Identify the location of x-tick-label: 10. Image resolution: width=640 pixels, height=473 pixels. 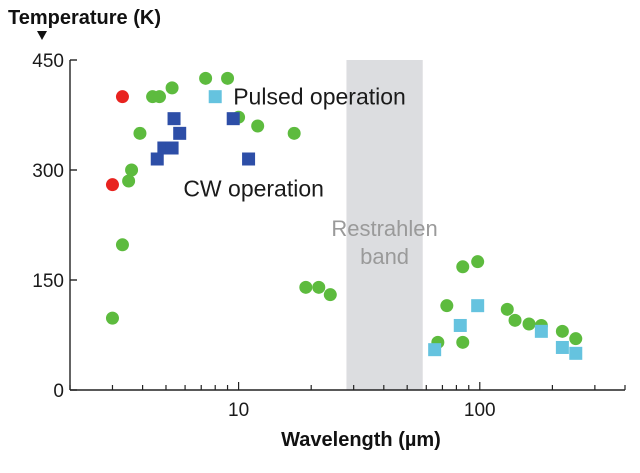
(238, 410).